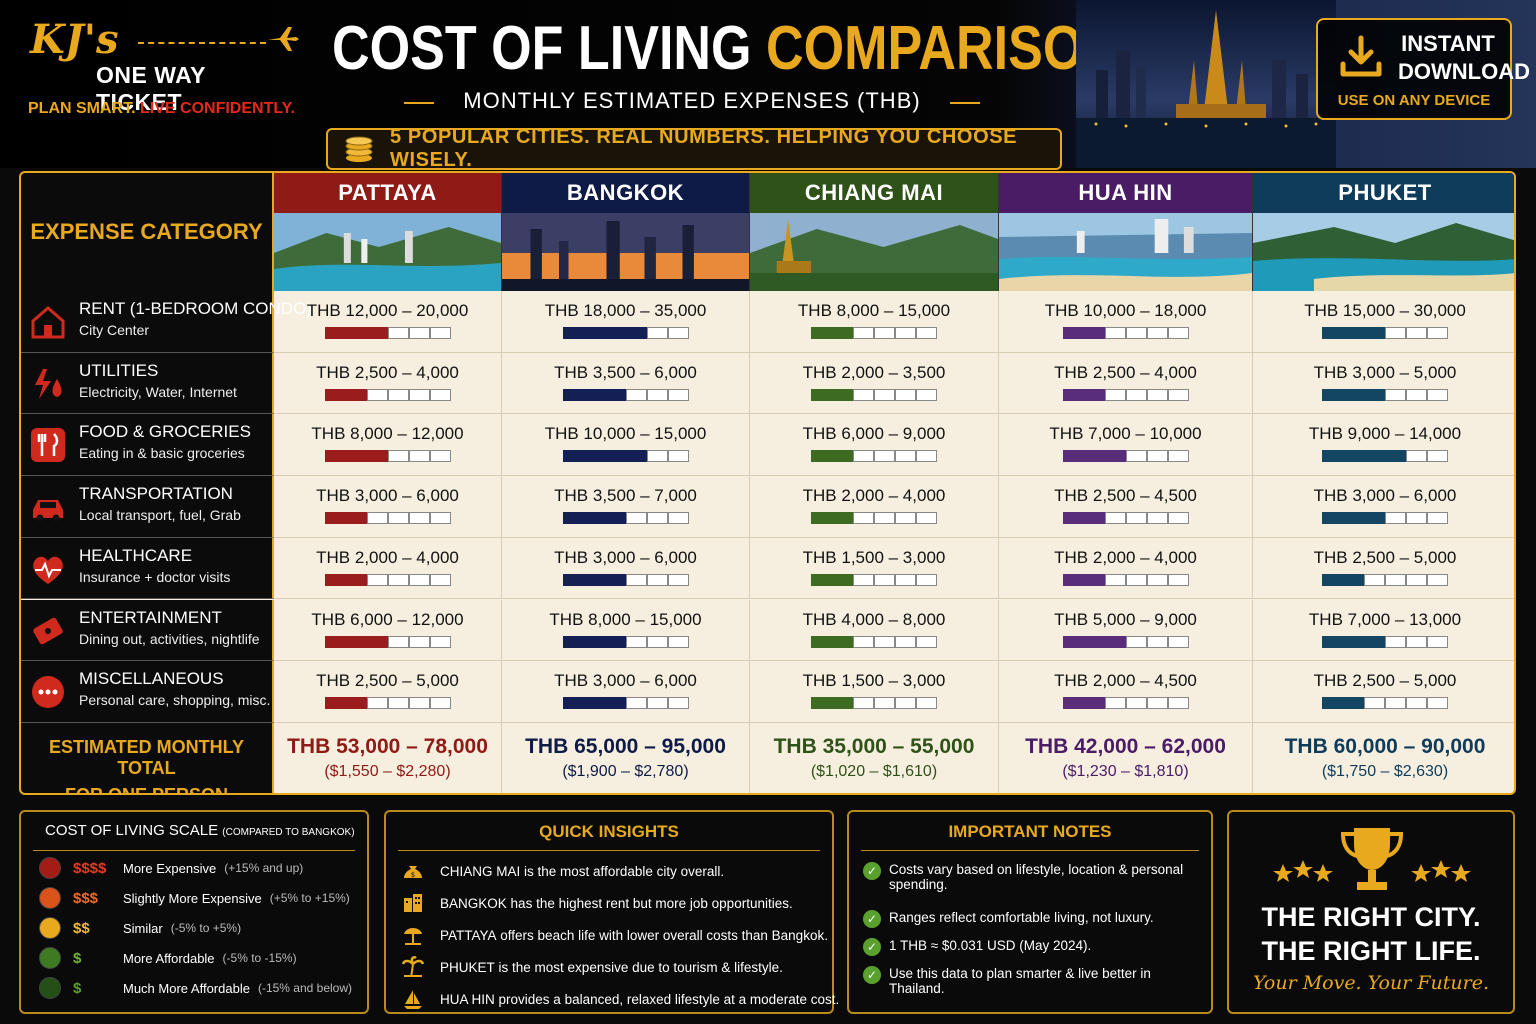 The width and height of the screenshot is (1536, 1024). What do you see at coordinates (609, 831) in the screenshot?
I see `insights-title: QUICK INSIGHTS` at bounding box center [609, 831].